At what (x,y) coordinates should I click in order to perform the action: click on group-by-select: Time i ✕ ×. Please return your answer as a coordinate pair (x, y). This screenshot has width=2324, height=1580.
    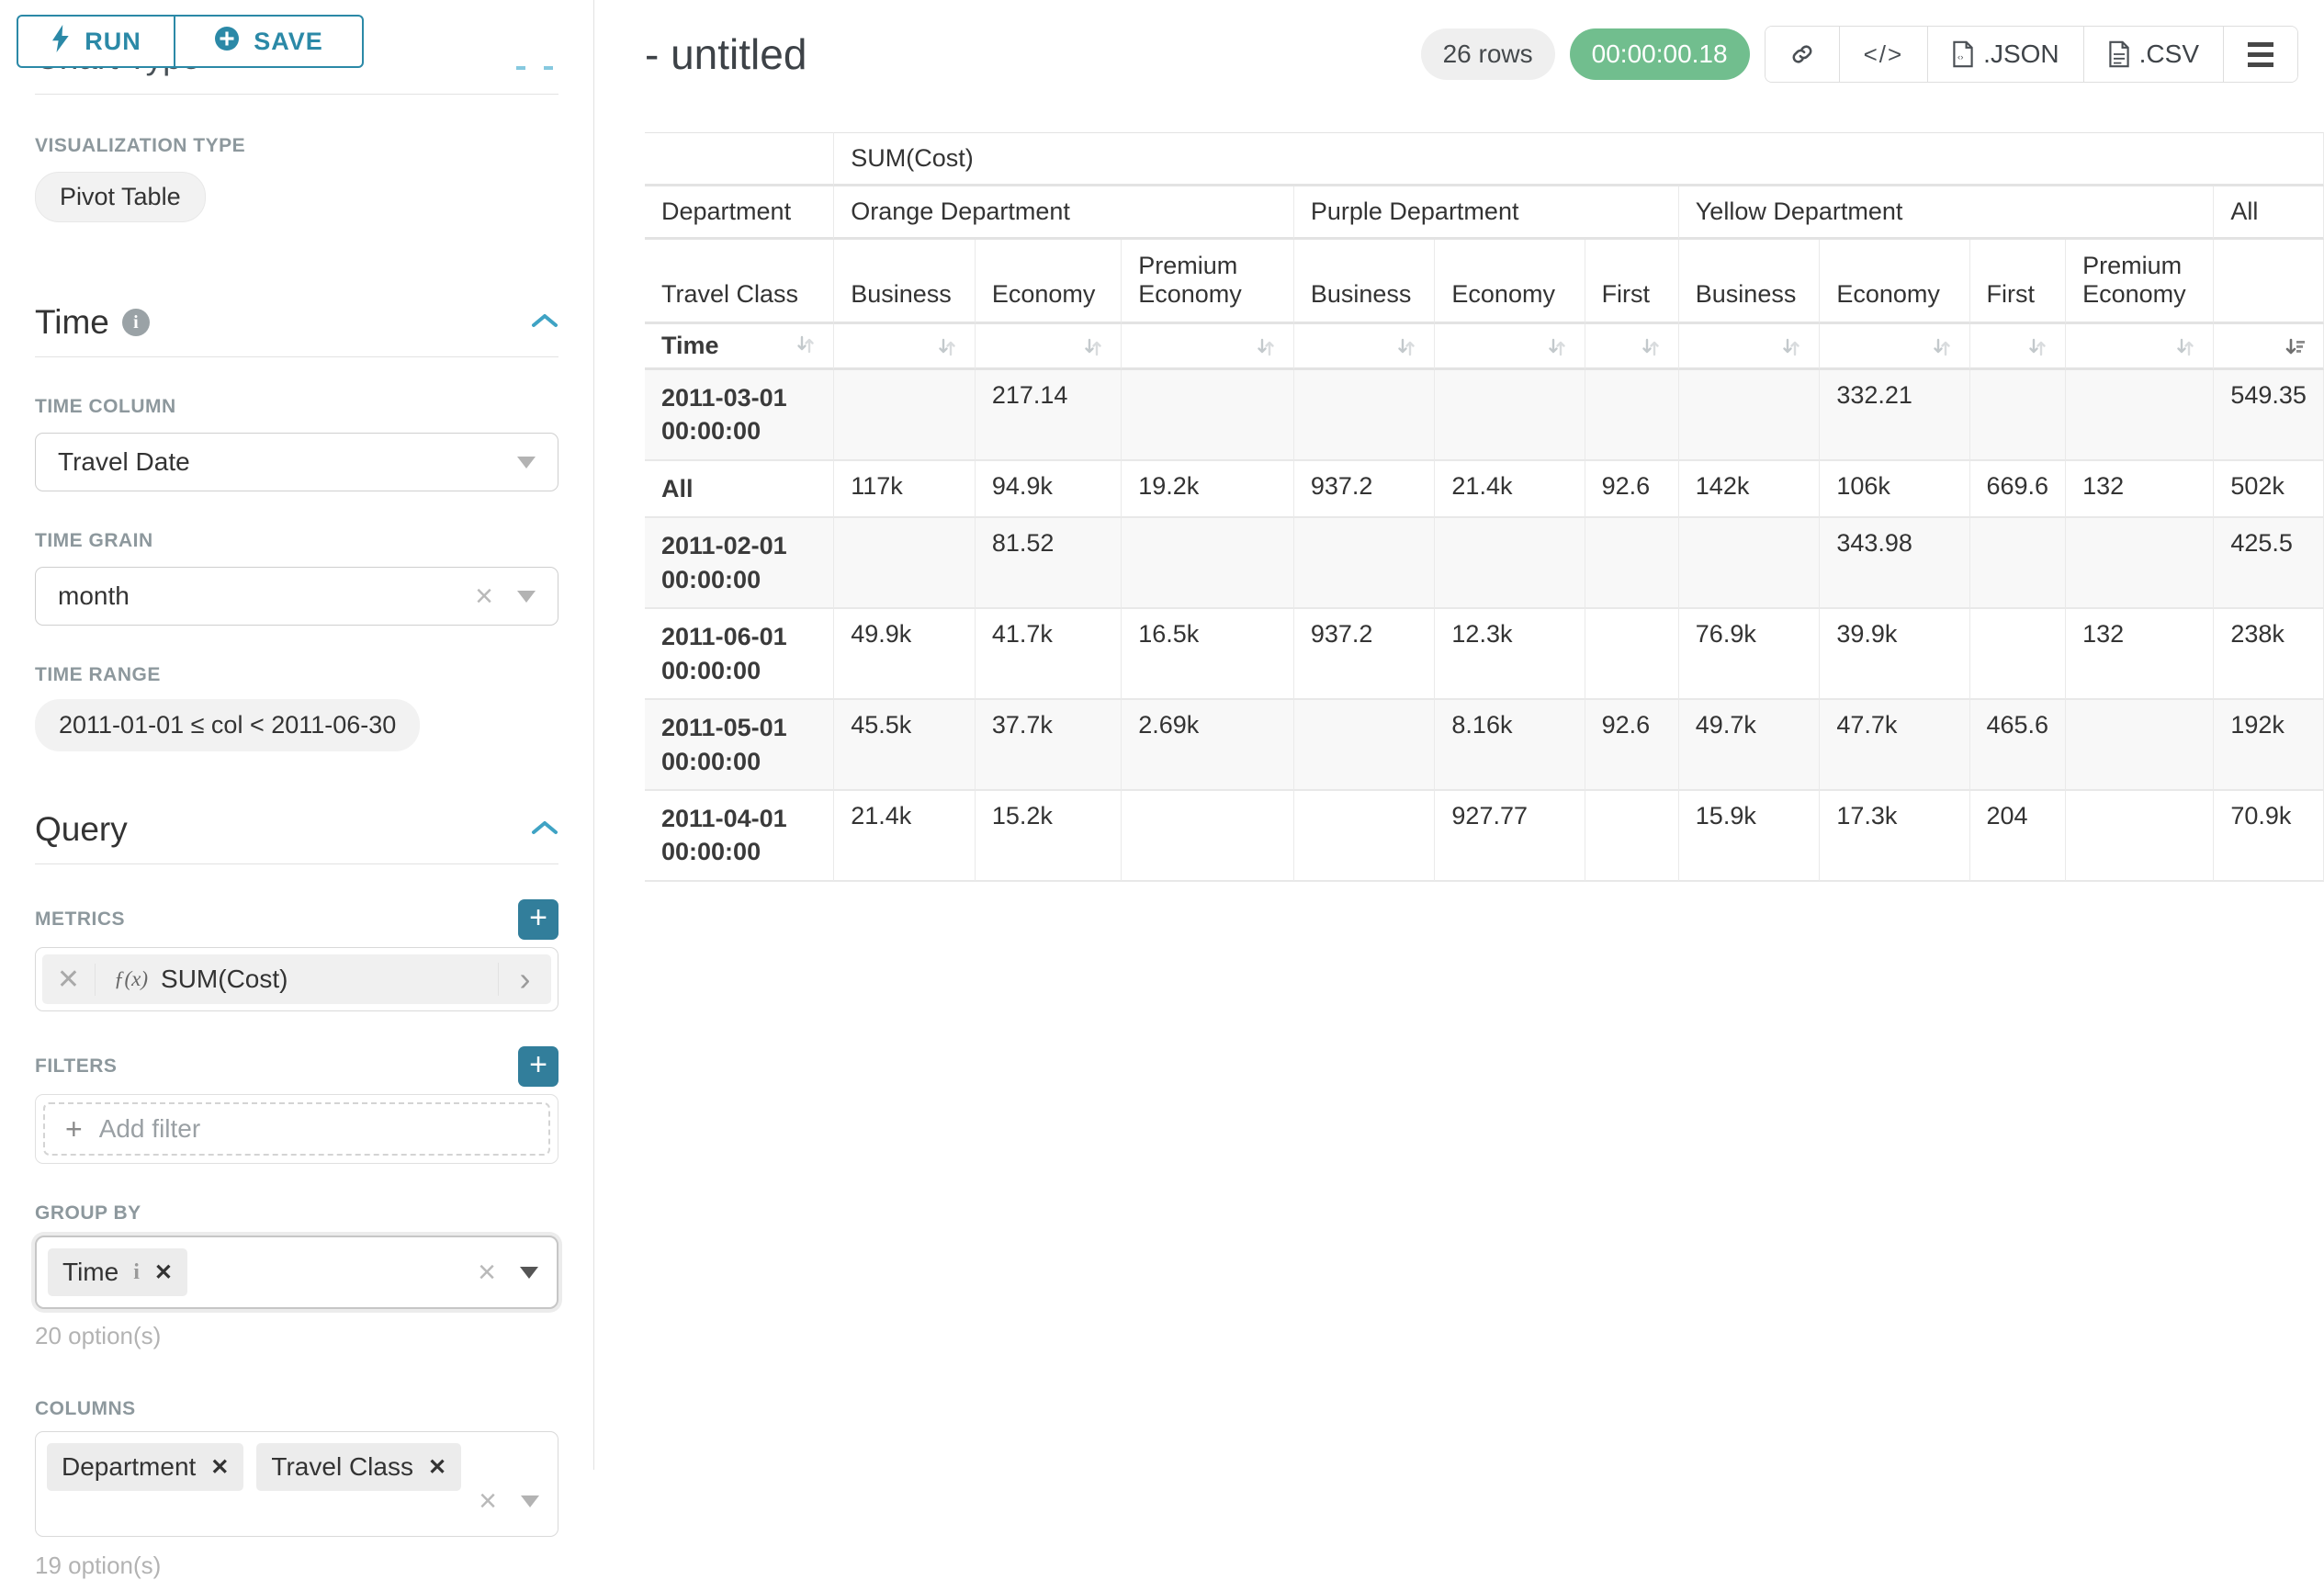
    Looking at the image, I should click on (296, 1272).